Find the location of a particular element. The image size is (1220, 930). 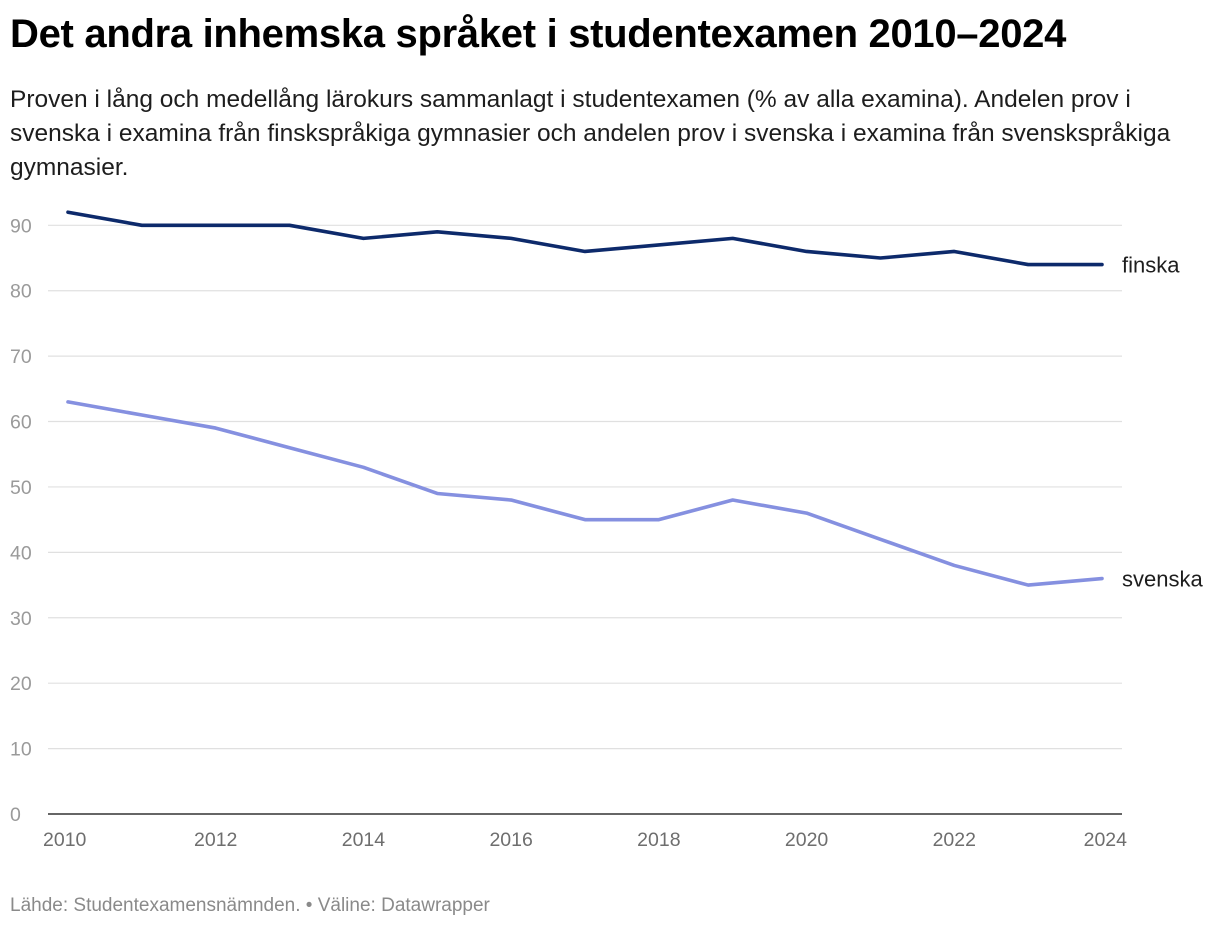

y-tick-label: 60 is located at coordinates (21, 423).